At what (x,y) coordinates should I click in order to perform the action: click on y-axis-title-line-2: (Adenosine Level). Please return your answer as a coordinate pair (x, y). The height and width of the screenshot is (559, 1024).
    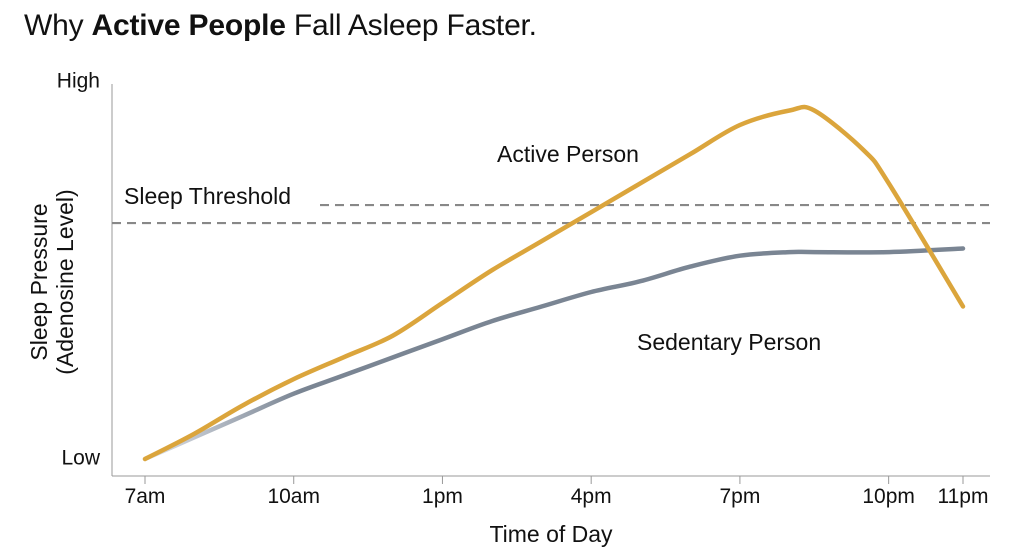
    Looking at the image, I should click on (65, 281).